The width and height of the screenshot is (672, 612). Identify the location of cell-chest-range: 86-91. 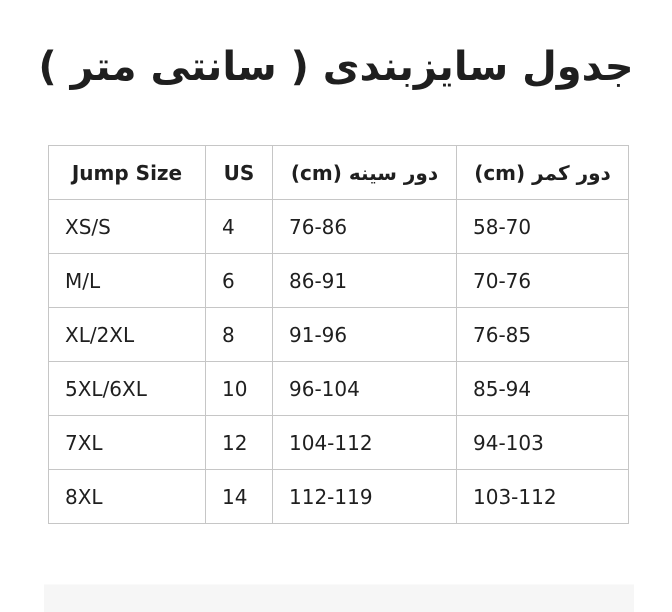
(364, 280).